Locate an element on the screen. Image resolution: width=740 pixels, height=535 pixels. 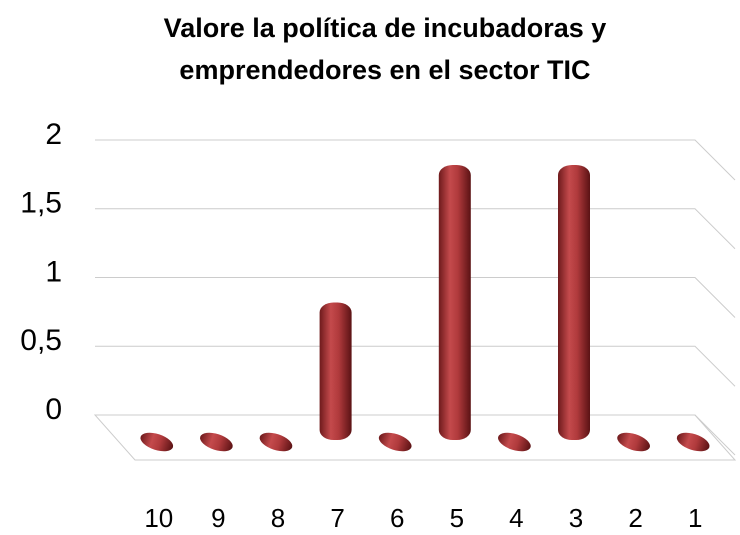
x-tick-label: 7 is located at coordinates (337, 518).